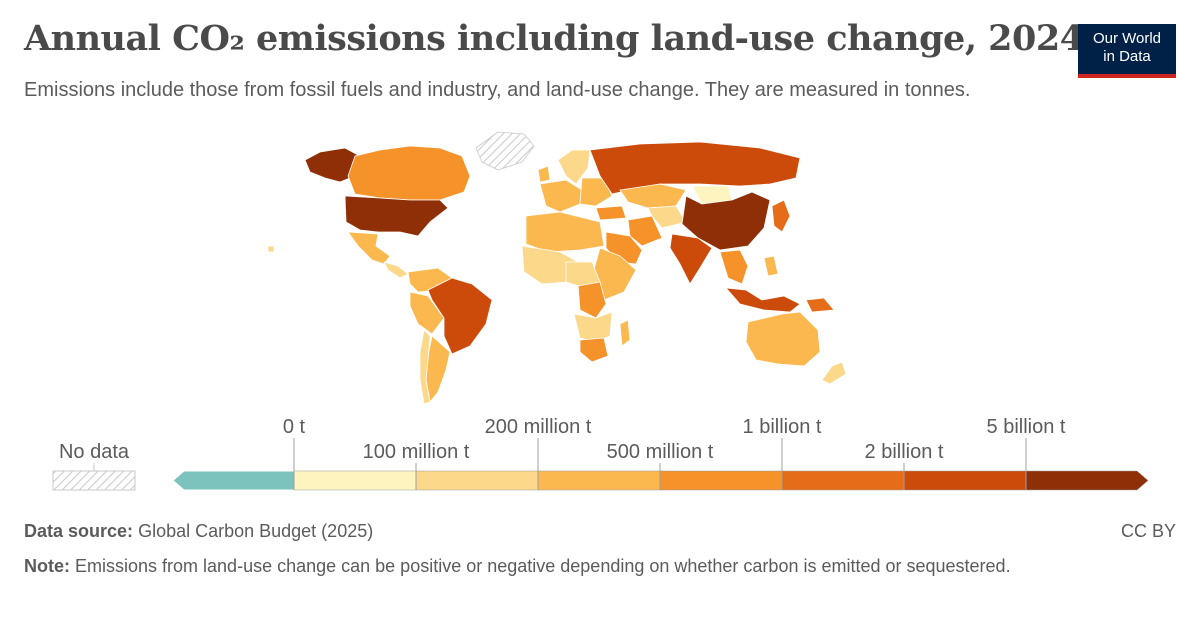 This screenshot has height=627, width=1200. Describe the element at coordinates (460, 316) in the screenshot. I see `region-brazil` at that location.